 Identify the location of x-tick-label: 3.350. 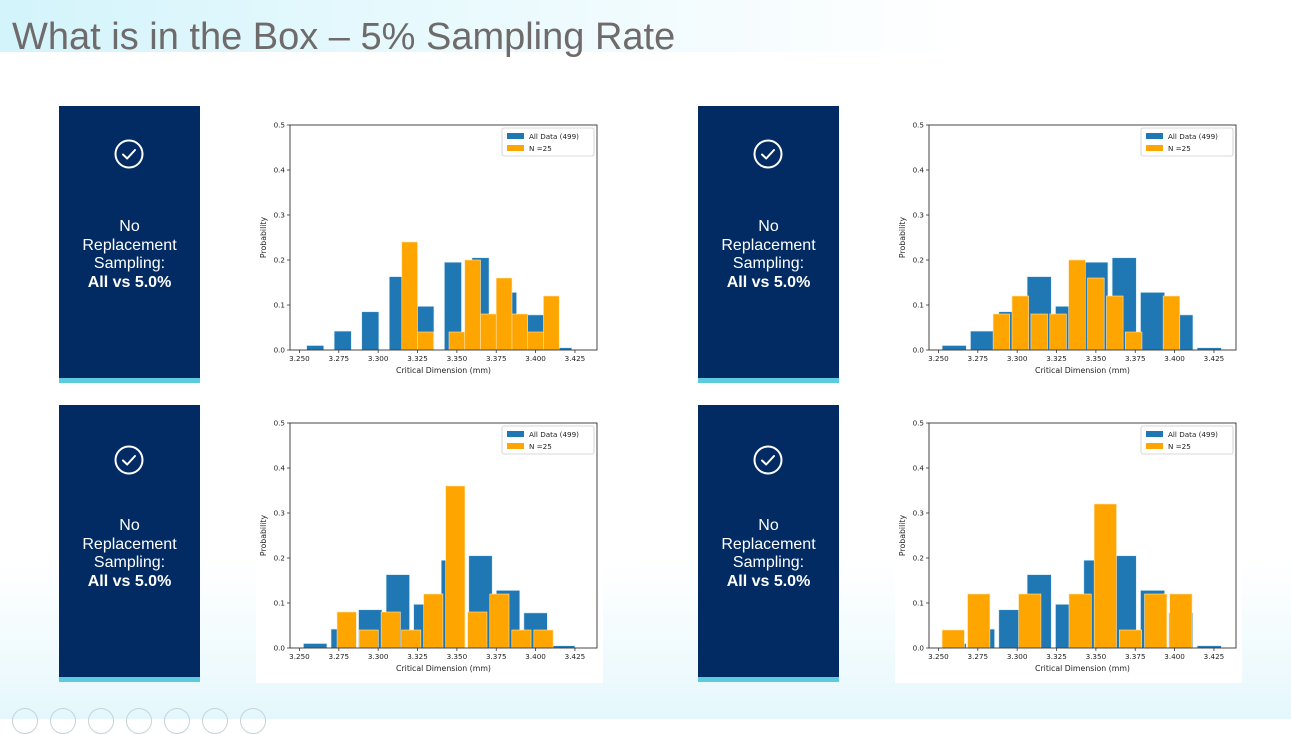
(457, 656).